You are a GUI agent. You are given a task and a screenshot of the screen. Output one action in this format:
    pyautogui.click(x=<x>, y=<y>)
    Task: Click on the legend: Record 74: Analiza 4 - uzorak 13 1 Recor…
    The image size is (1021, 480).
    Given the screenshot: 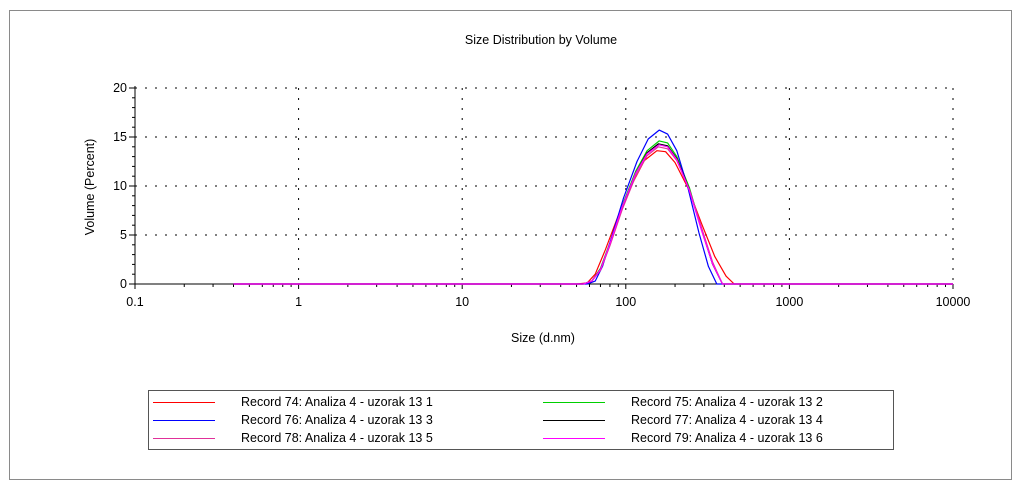 What is the action you would take?
    pyautogui.click(x=521, y=420)
    